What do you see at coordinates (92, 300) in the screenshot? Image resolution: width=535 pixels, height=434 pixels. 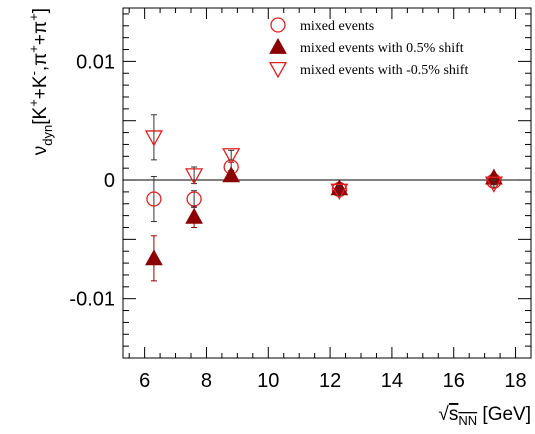 I see `y-tick-label: -0.01` at bounding box center [92, 300].